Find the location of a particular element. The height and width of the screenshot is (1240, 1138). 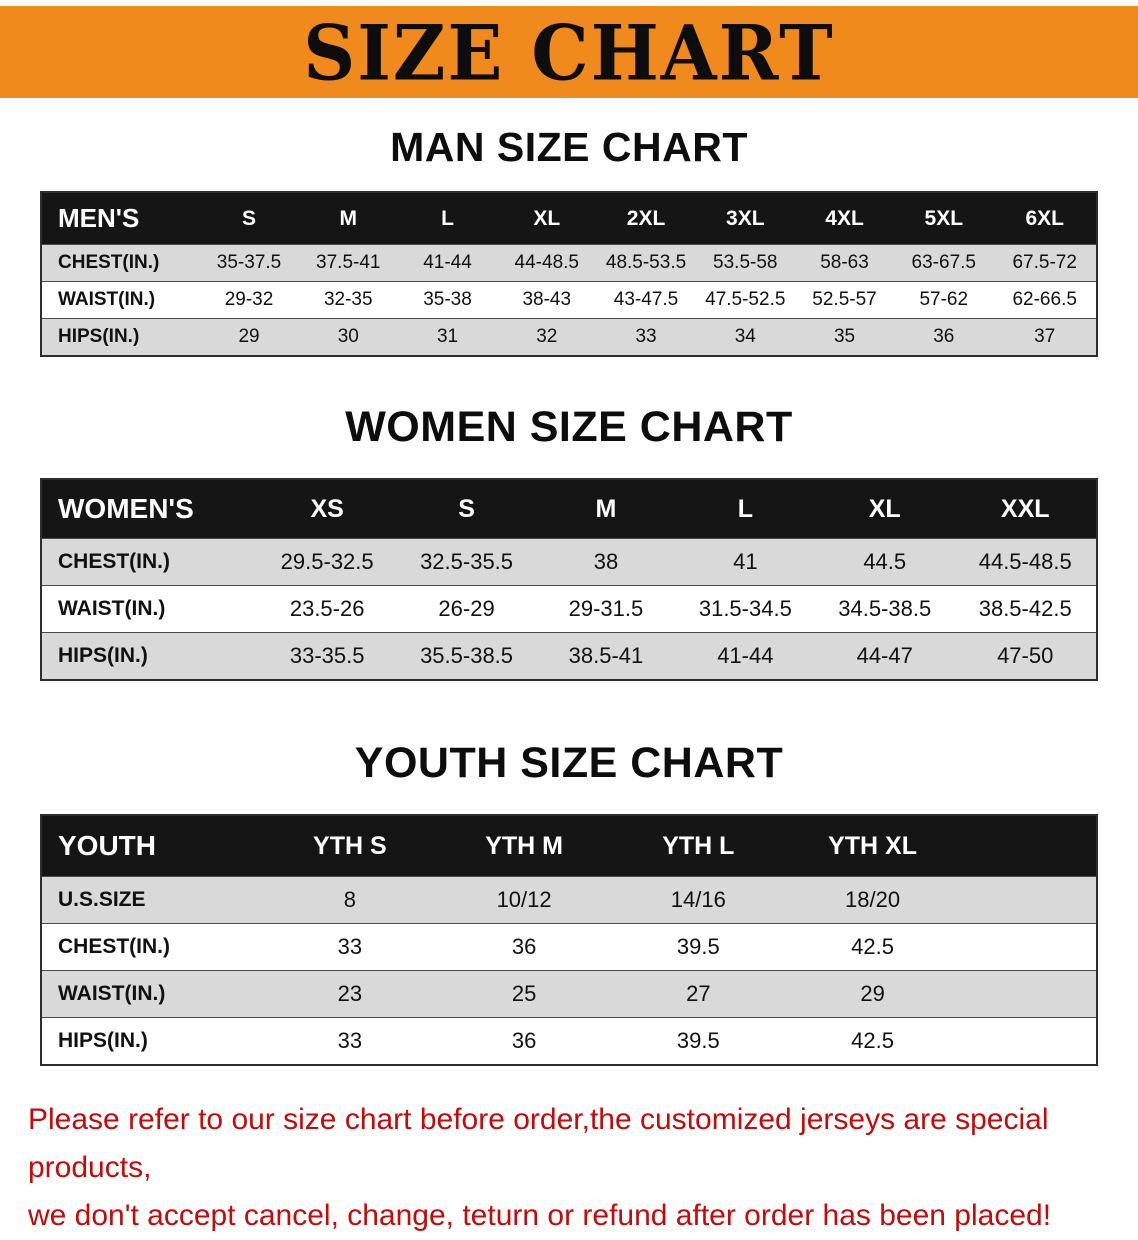

size-value-cell: 8 is located at coordinates (349, 900).